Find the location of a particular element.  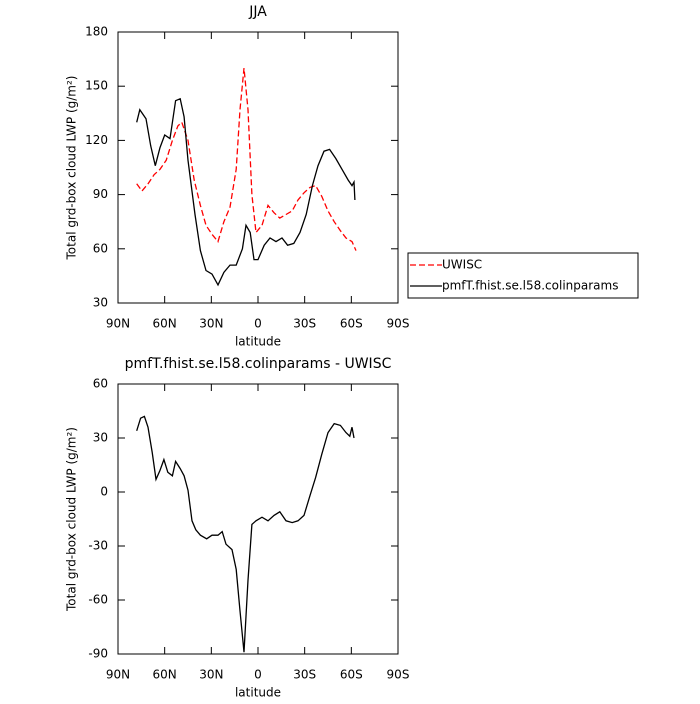

legend-box is located at coordinates (523, 275).